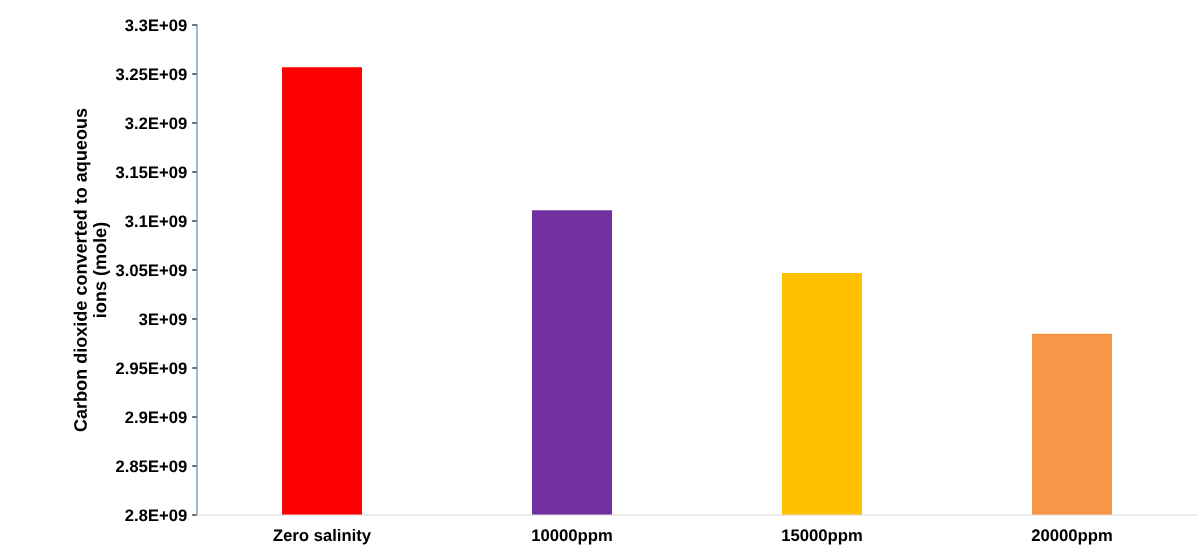  Describe the element at coordinates (822, 537) in the screenshot. I see `x-tick-label: 15000ppm` at that location.